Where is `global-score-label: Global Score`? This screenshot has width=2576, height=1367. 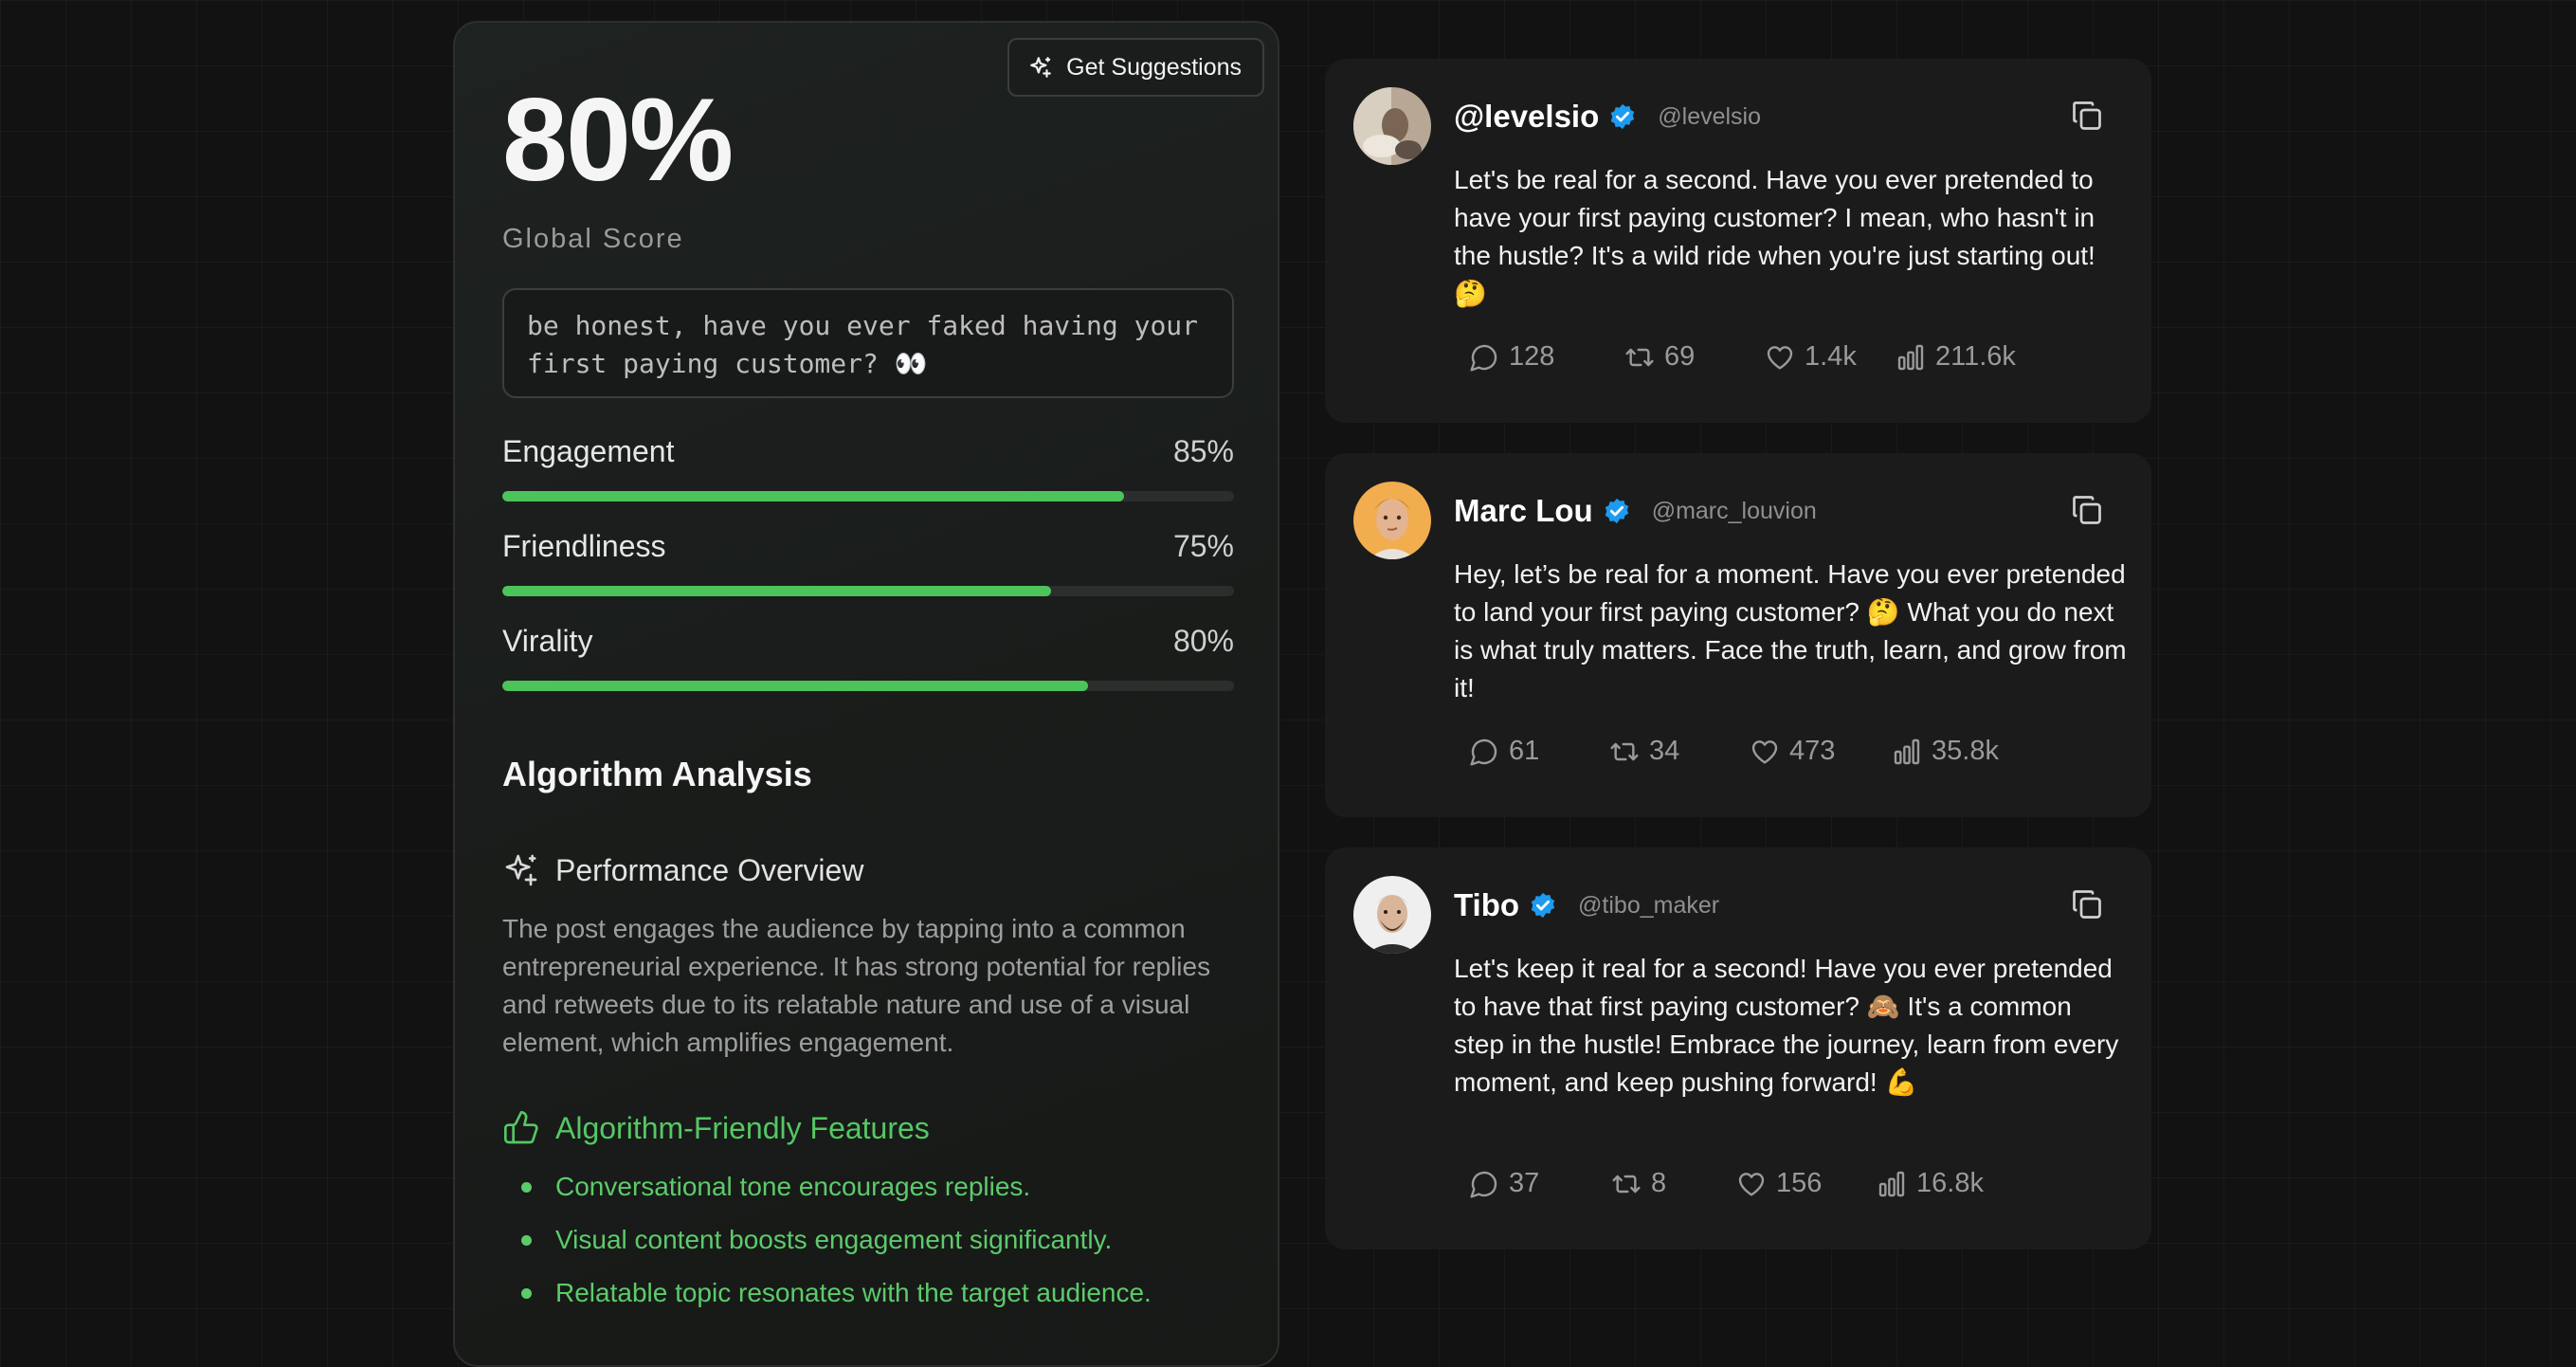 global-score-label: Global Score is located at coordinates (593, 239).